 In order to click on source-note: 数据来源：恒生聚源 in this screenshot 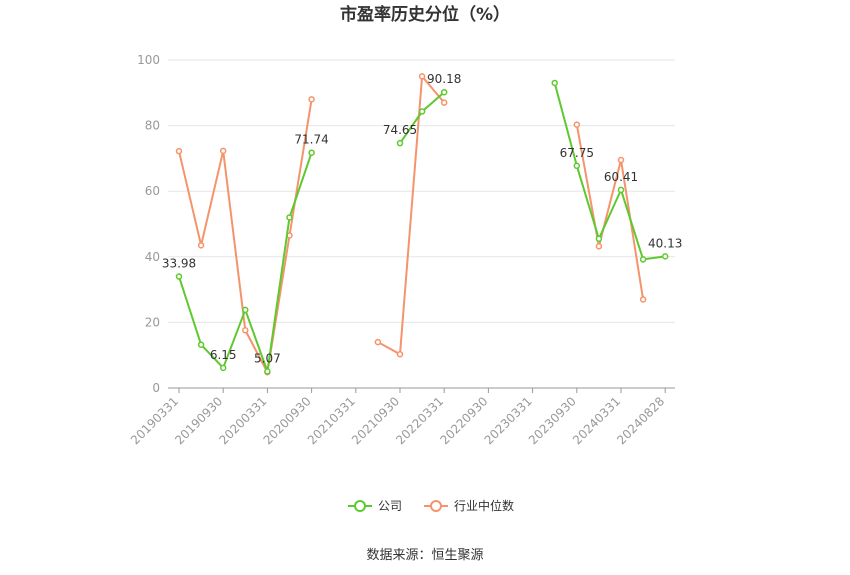, I will do `click(424, 555)`.